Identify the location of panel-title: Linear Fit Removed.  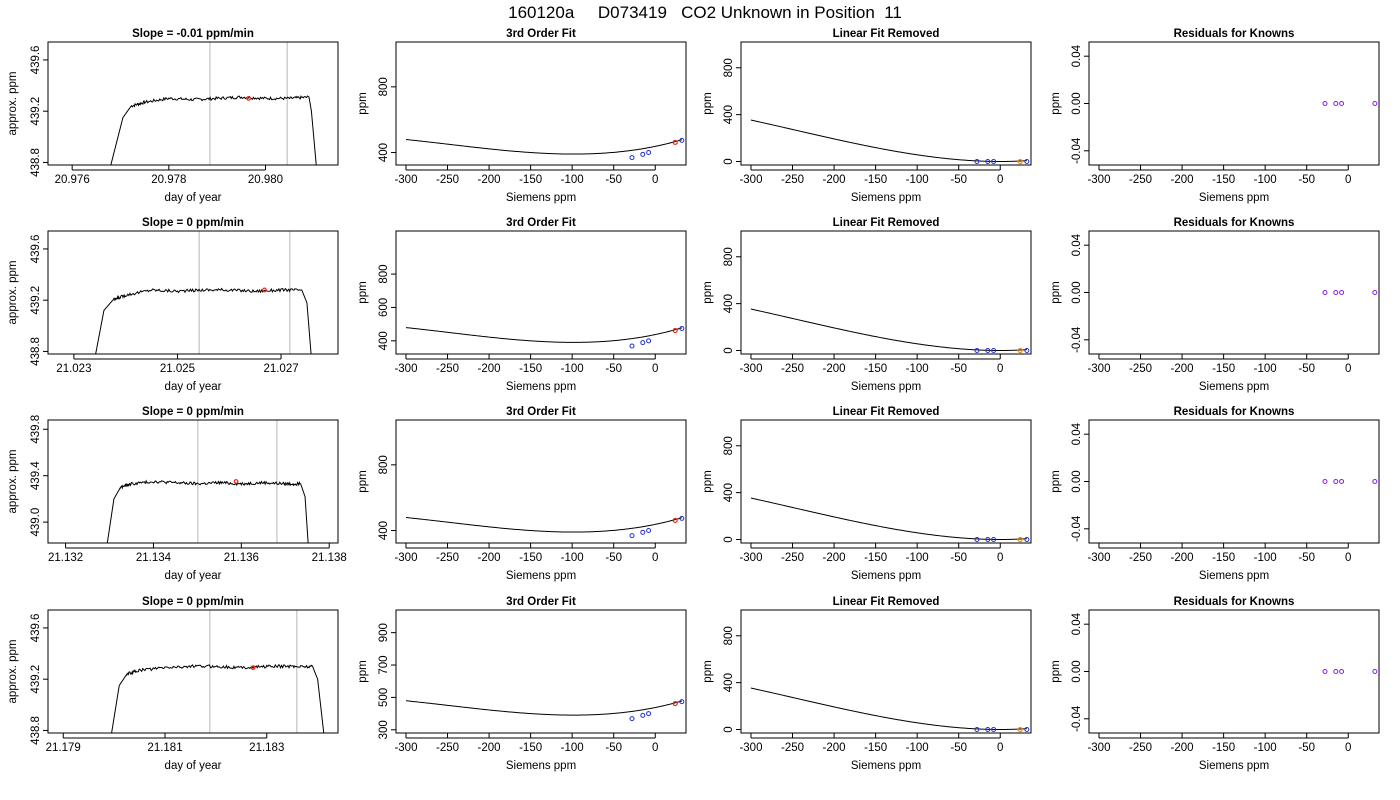
(886, 412).